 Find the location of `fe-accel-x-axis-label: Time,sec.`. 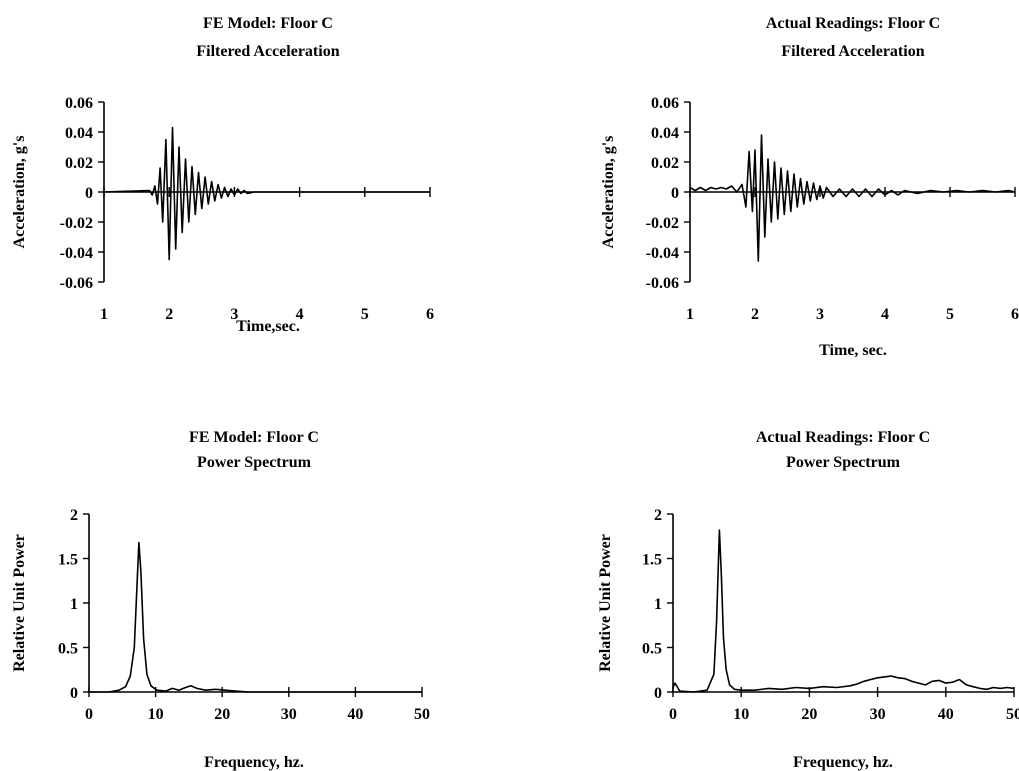

fe-accel-x-axis-label: Time,sec. is located at coordinates (268, 326).